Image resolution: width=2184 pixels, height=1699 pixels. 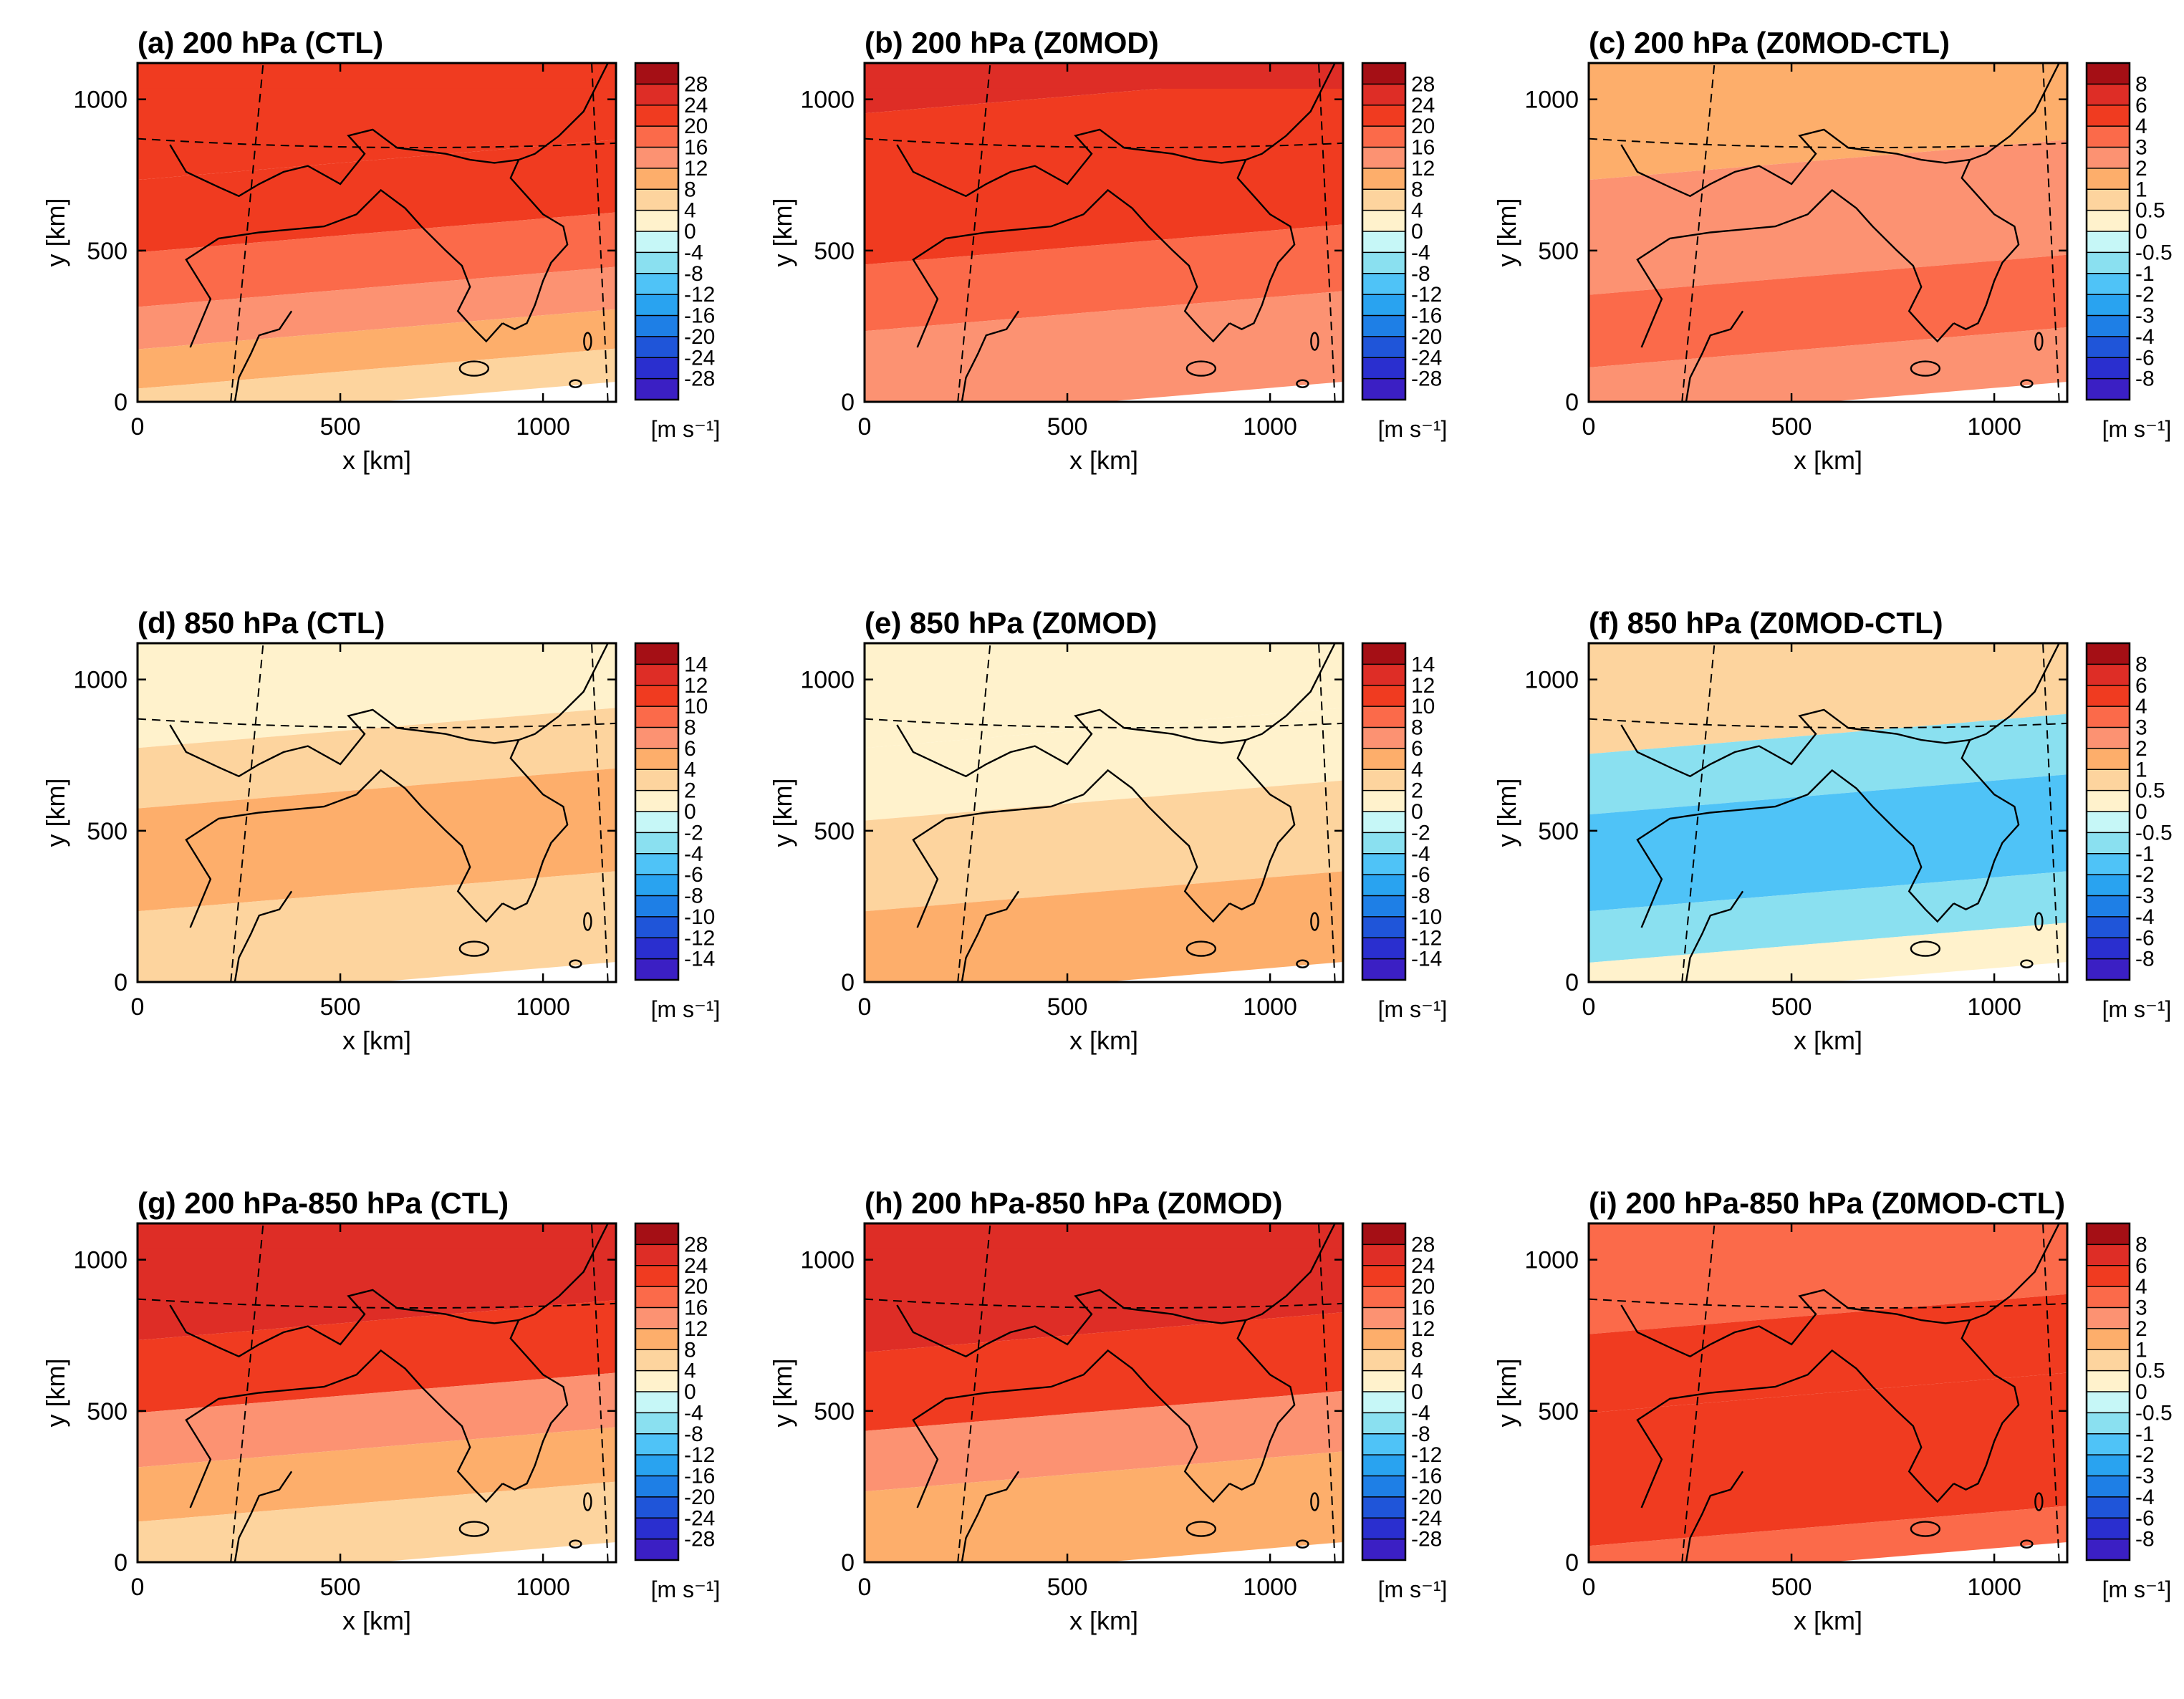 I want to click on y-tick-label: 1000, so click(x=1551, y=1260).